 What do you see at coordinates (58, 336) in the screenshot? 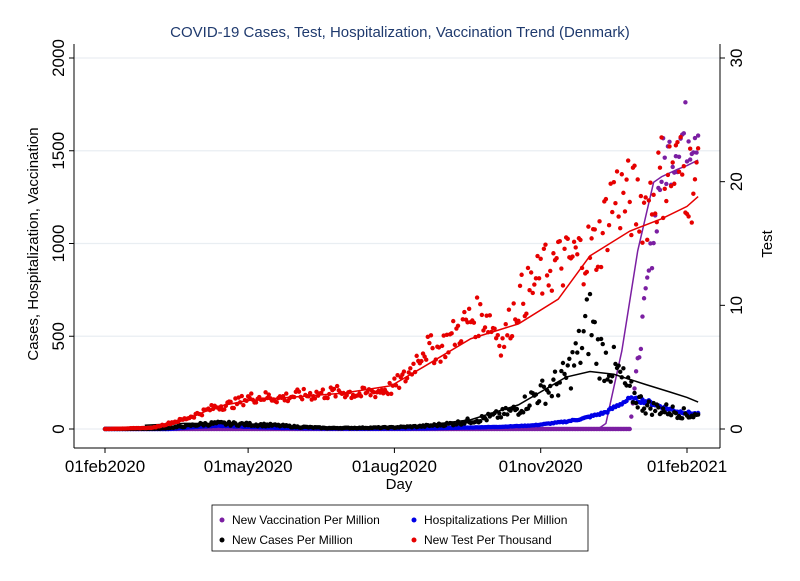
I see `y-tick-label-left: 500` at bounding box center [58, 336].